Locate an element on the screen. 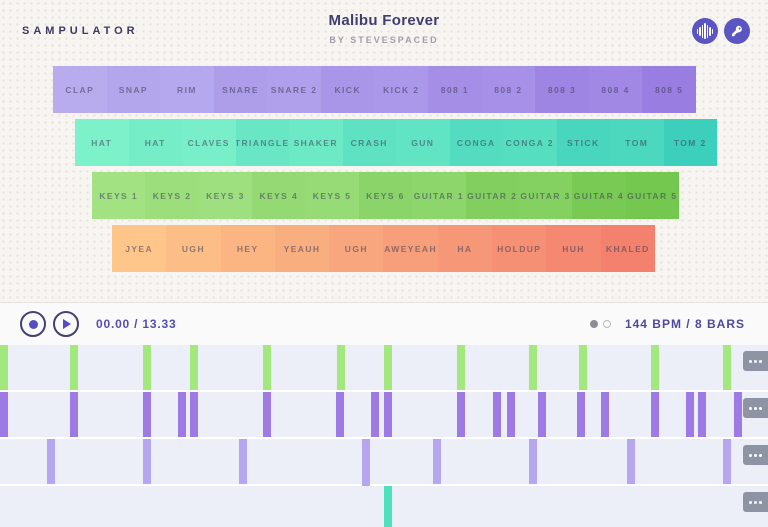 The width and height of the screenshot is (768, 527). pad-kick: KICK is located at coordinates (347, 89).